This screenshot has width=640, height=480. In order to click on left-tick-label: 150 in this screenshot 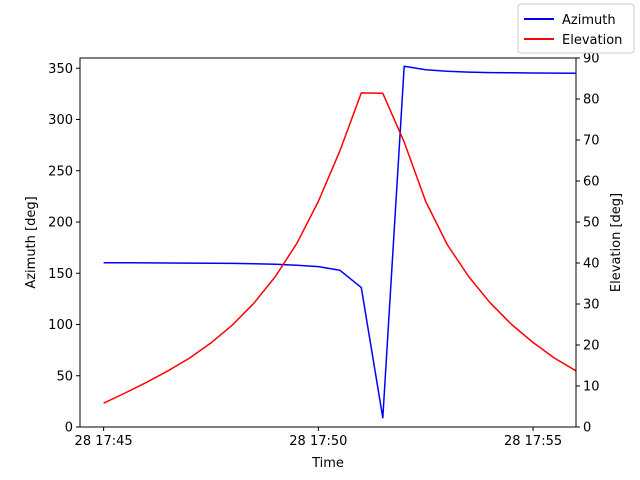, I will do `click(60, 274)`.